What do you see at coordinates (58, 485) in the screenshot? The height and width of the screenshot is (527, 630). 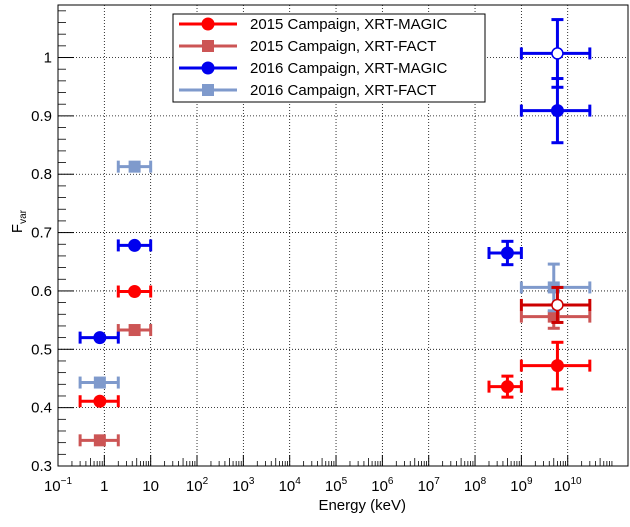 I see `x-tick-label: 10⁻¹` at bounding box center [58, 485].